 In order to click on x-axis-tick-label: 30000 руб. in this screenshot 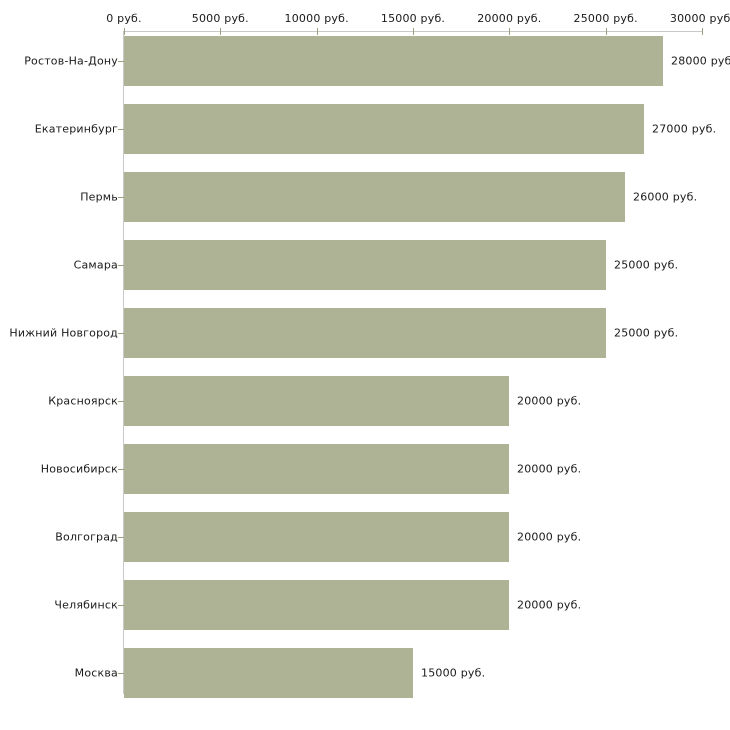, I will do `click(699, 18)`.